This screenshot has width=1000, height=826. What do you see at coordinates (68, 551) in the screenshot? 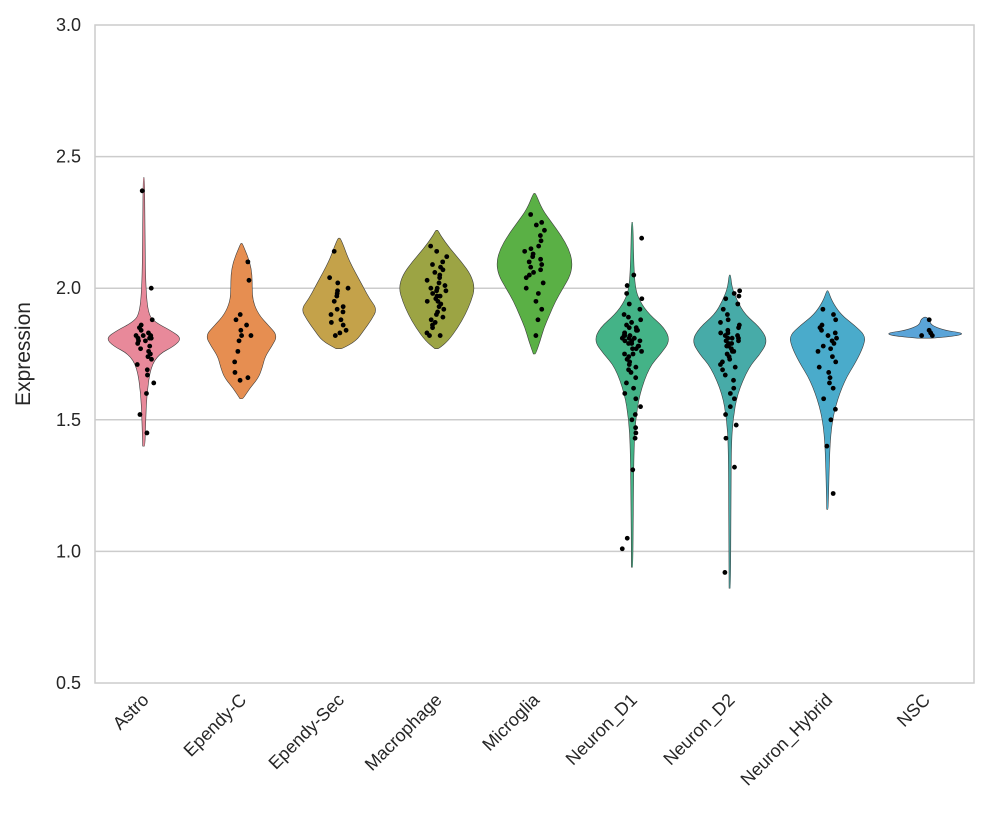
I see `y-tick-label: 1.0` at bounding box center [68, 551].